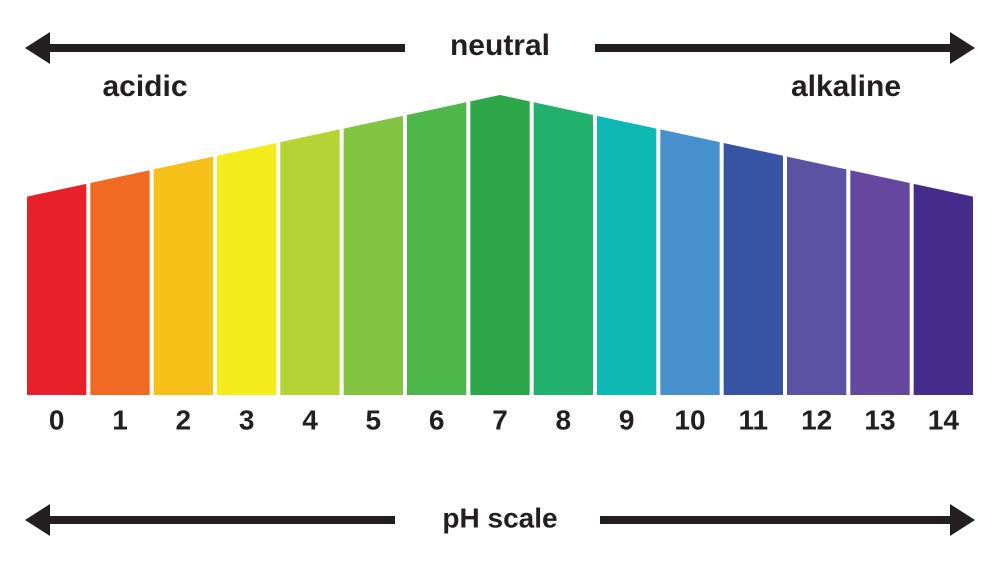  Describe the element at coordinates (944, 419) in the screenshot. I see `ph-label: 14` at that location.